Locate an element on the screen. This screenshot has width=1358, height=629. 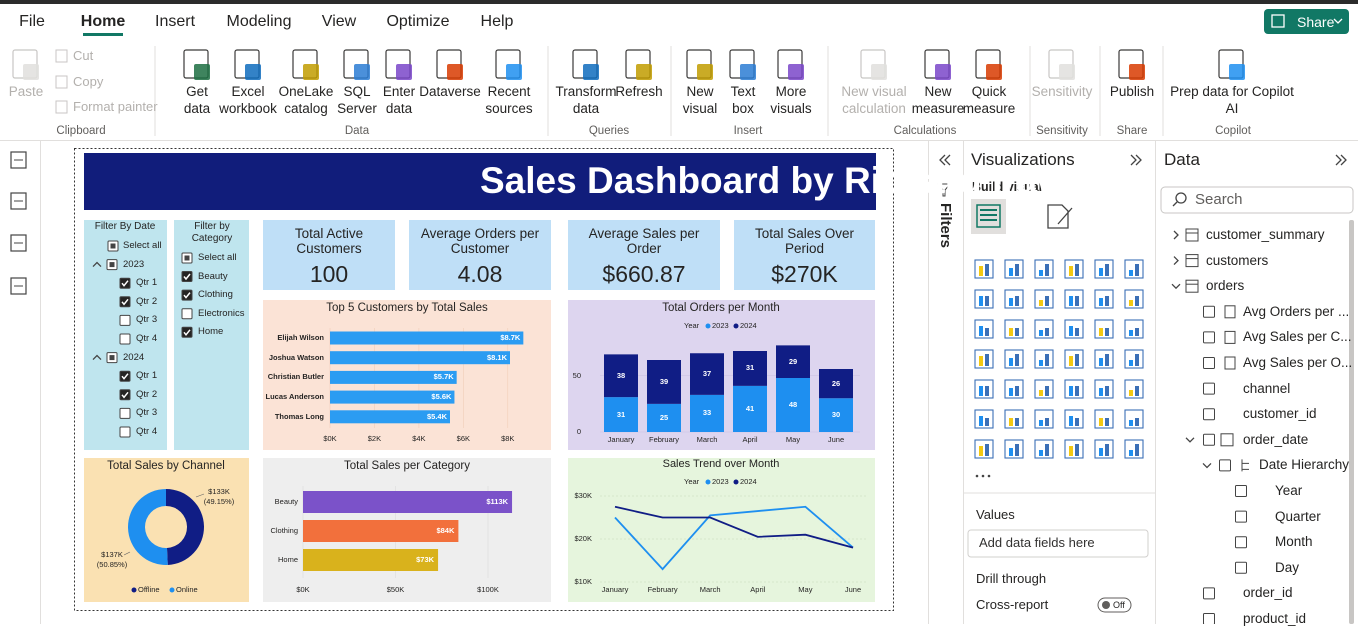
ribbon-button-label: Get is located at coordinates (197, 91).